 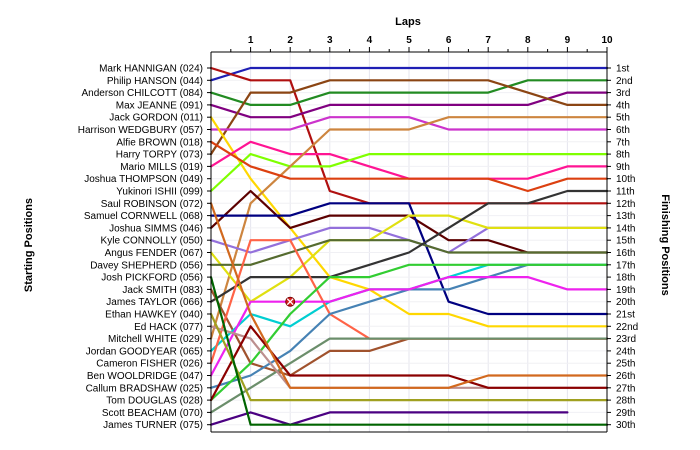 What do you see at coordinates (488, 40) in the screenshot?
I see `x-tick-label: 7` at bounding box center [488, 40].